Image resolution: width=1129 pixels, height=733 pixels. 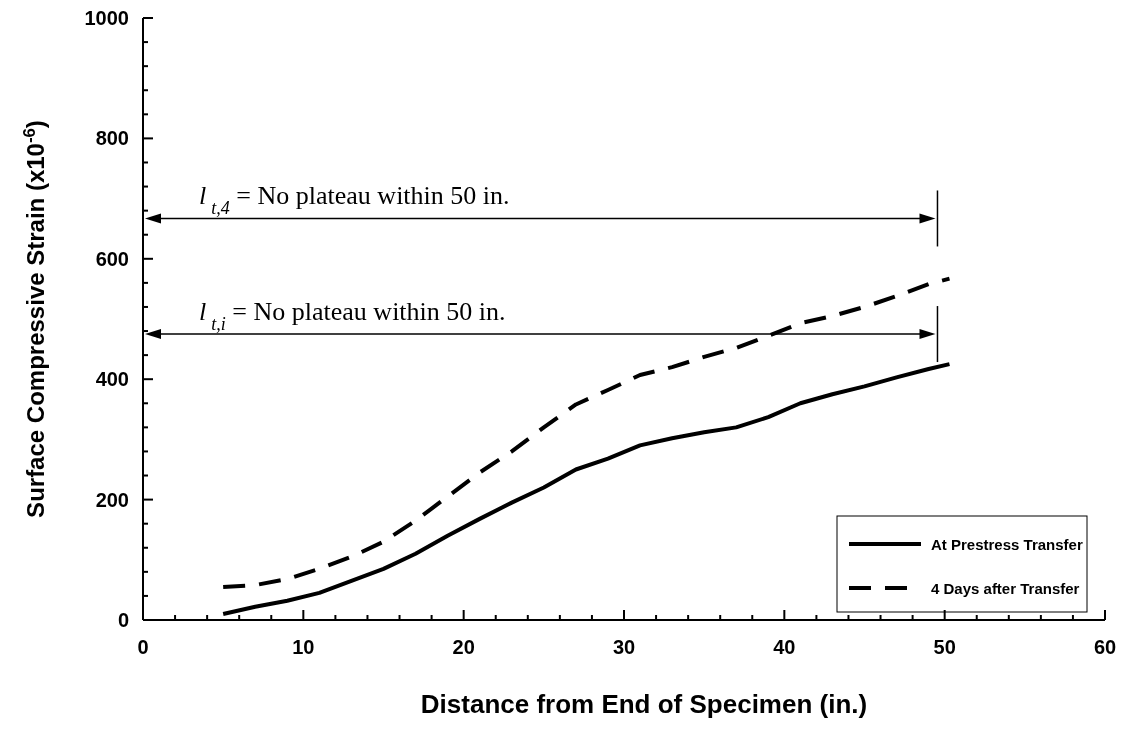 What do you see at coordinates (112, 379) in the screenshot?
I see `y-tick-label: 400` at bounding box center [112, 379].